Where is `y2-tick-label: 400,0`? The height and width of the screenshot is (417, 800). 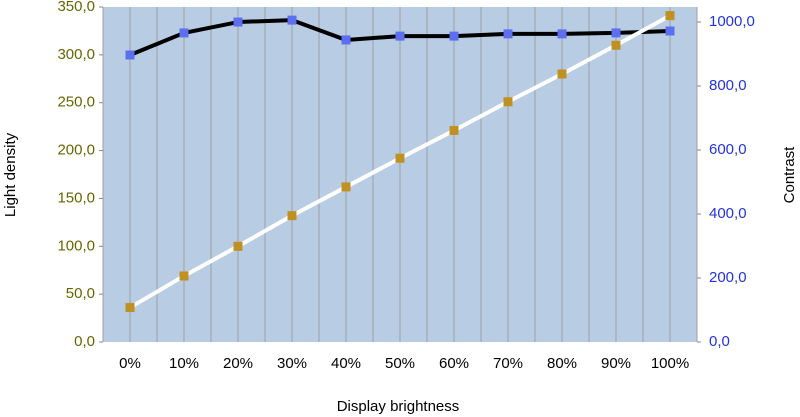
y2-tick-label: 400,0 is located at coordinates (728, 213).